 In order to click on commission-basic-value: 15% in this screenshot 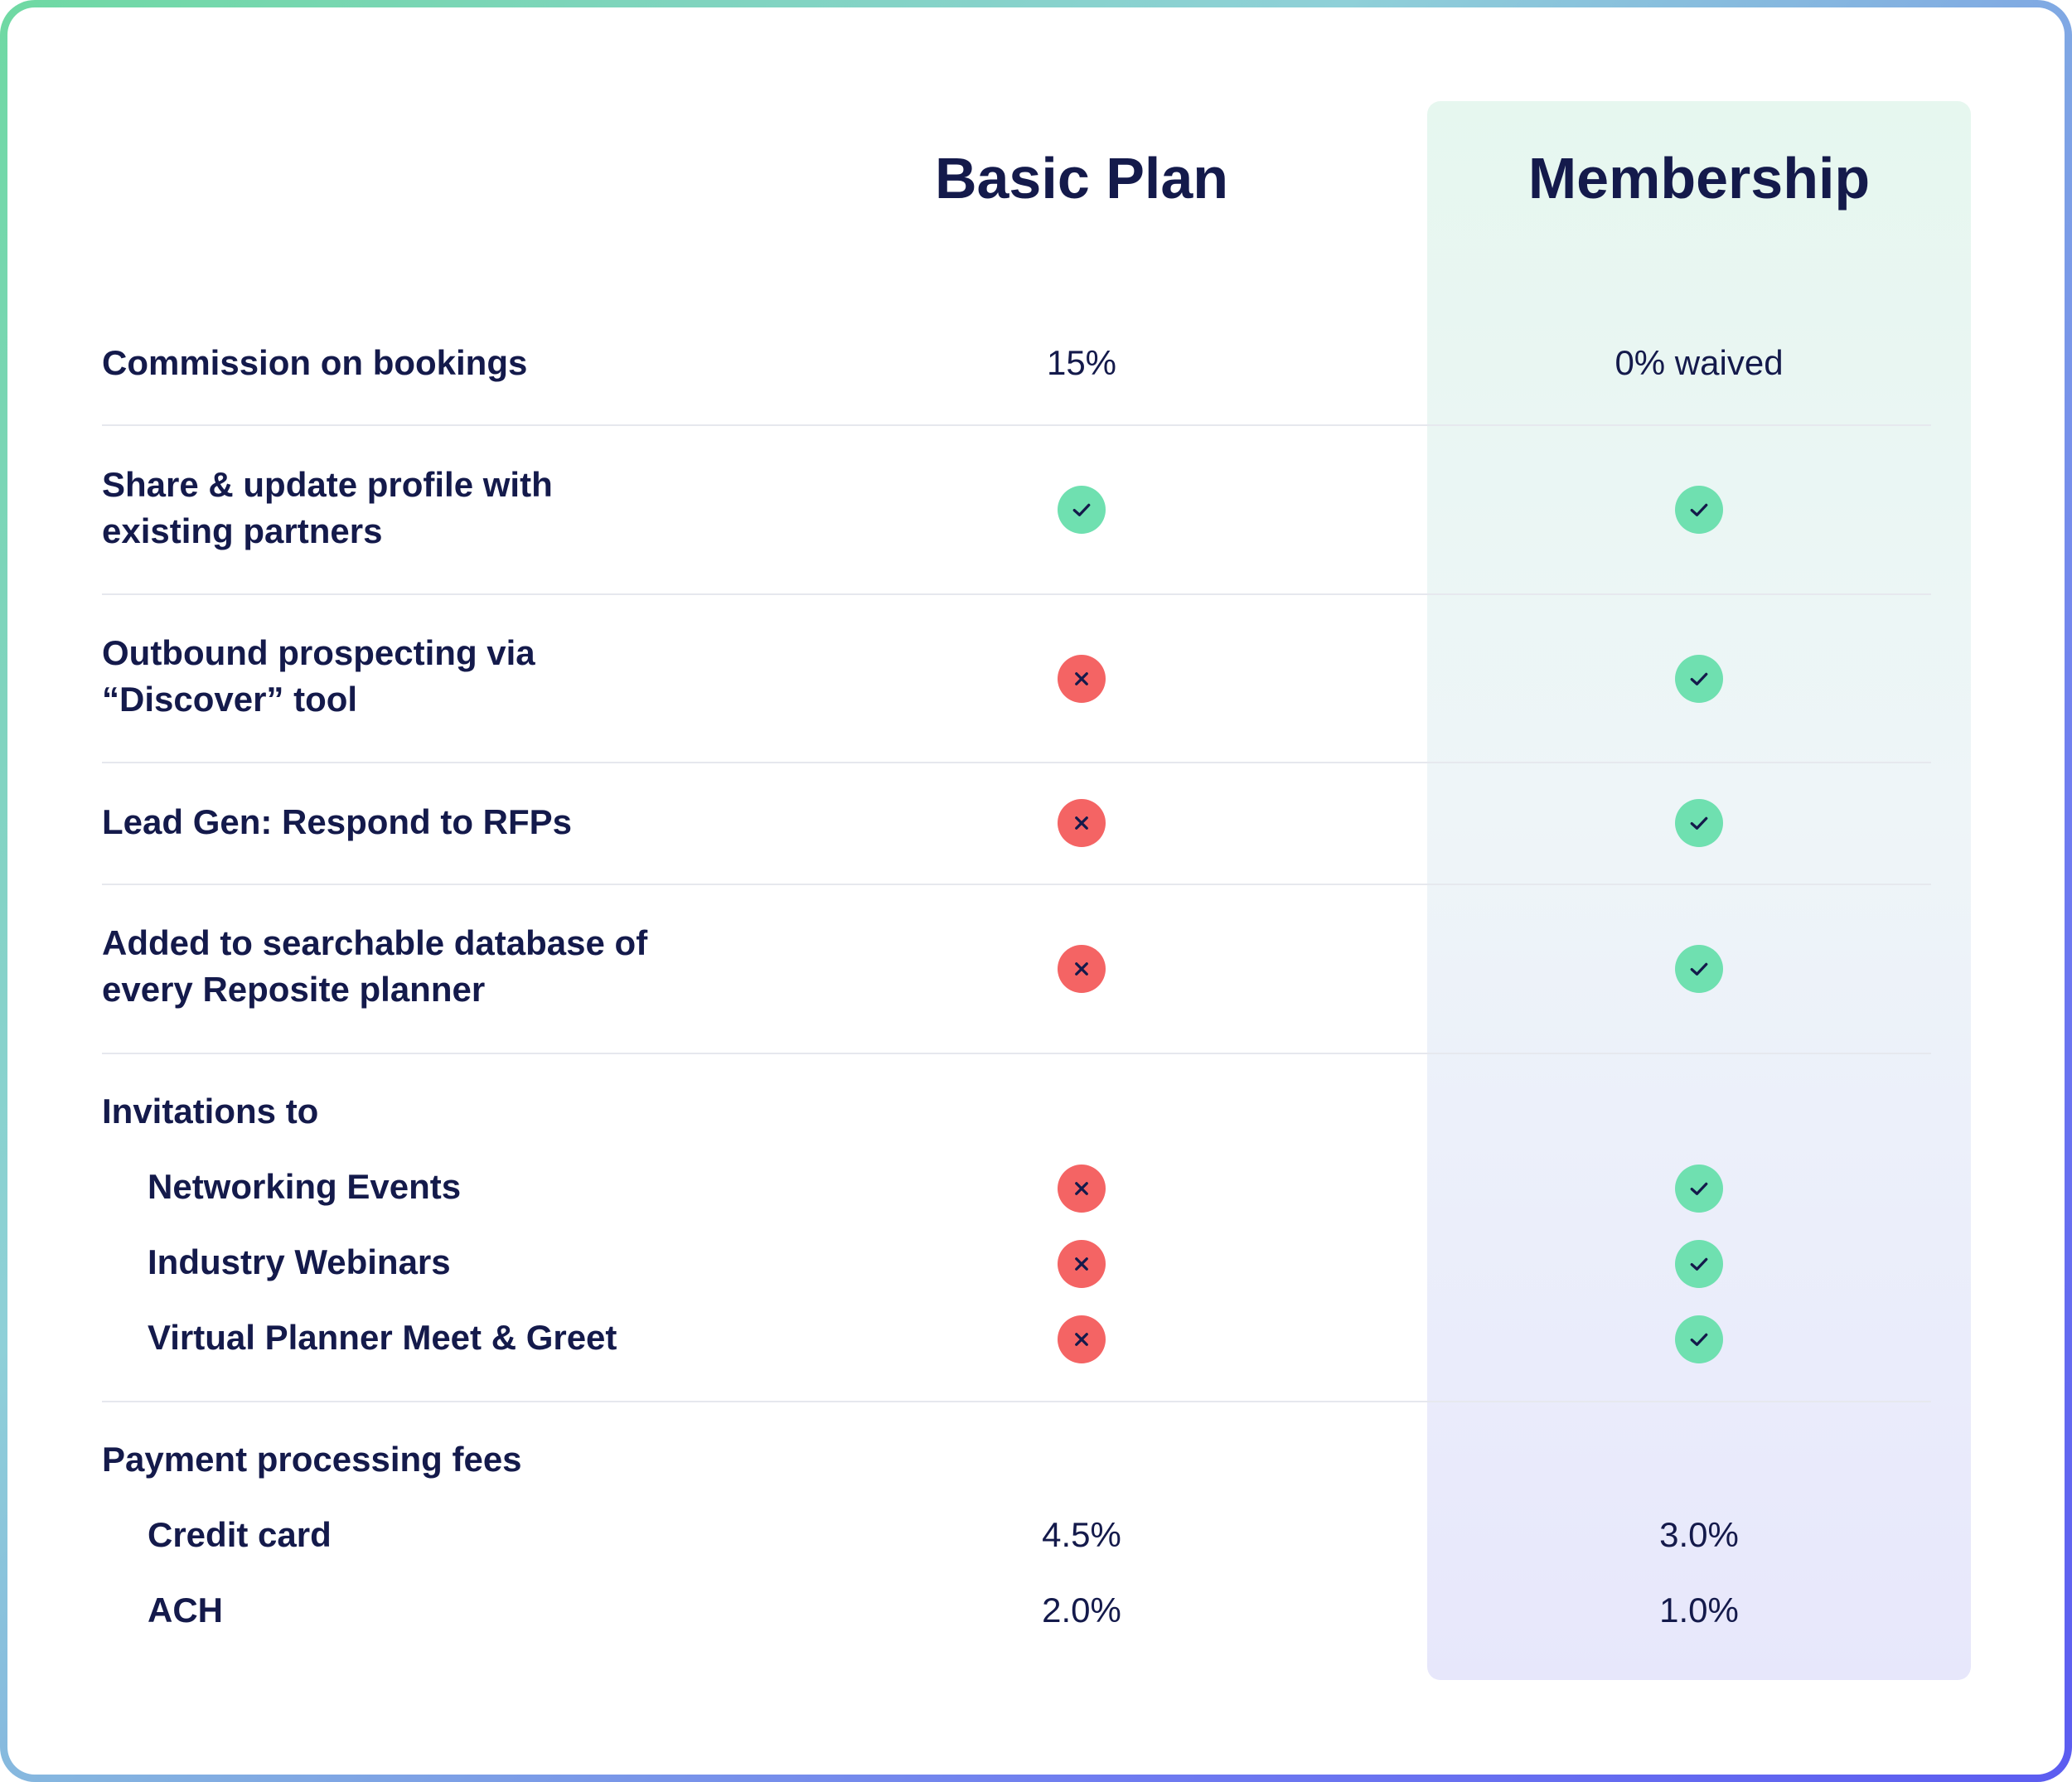, I will do `click(1081, 362)`.